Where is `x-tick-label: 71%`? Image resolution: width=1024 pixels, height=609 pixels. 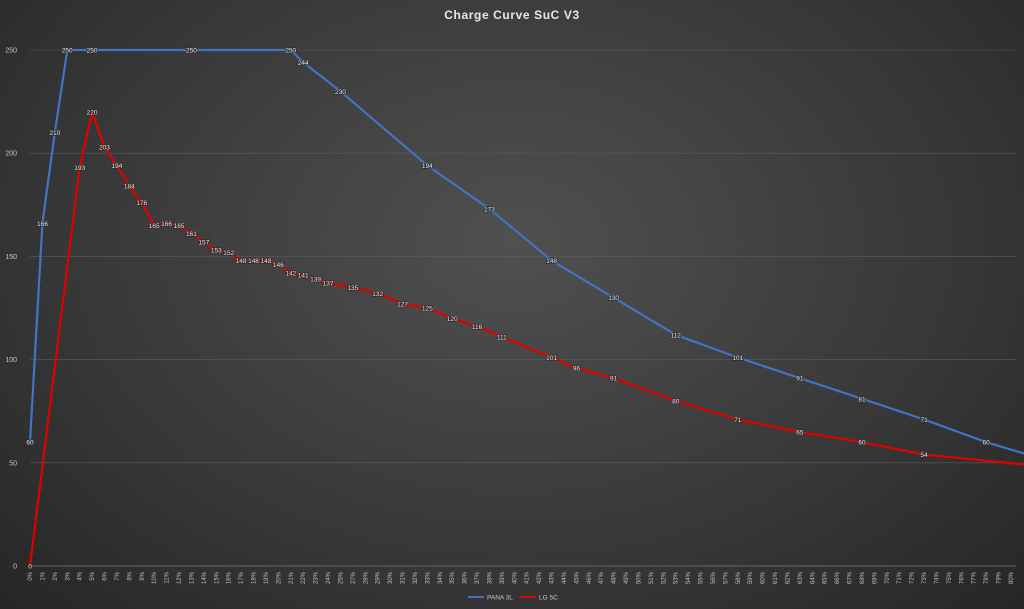 x-tick-label: 71% is located at coordinates (900, 577).